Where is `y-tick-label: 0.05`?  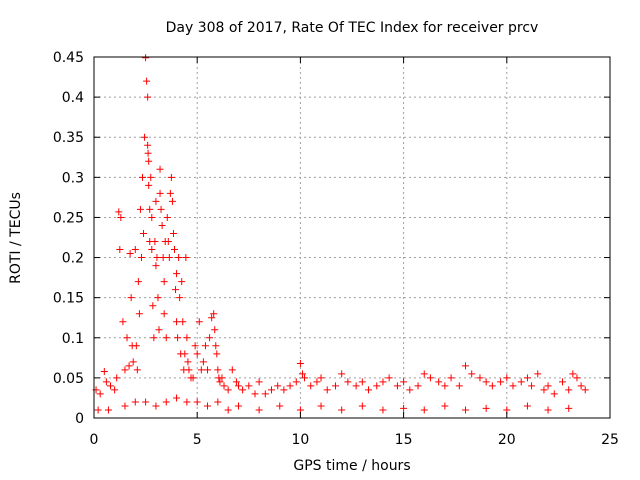
y-tick-label: 0.05 is located at coordinates (68, 379).